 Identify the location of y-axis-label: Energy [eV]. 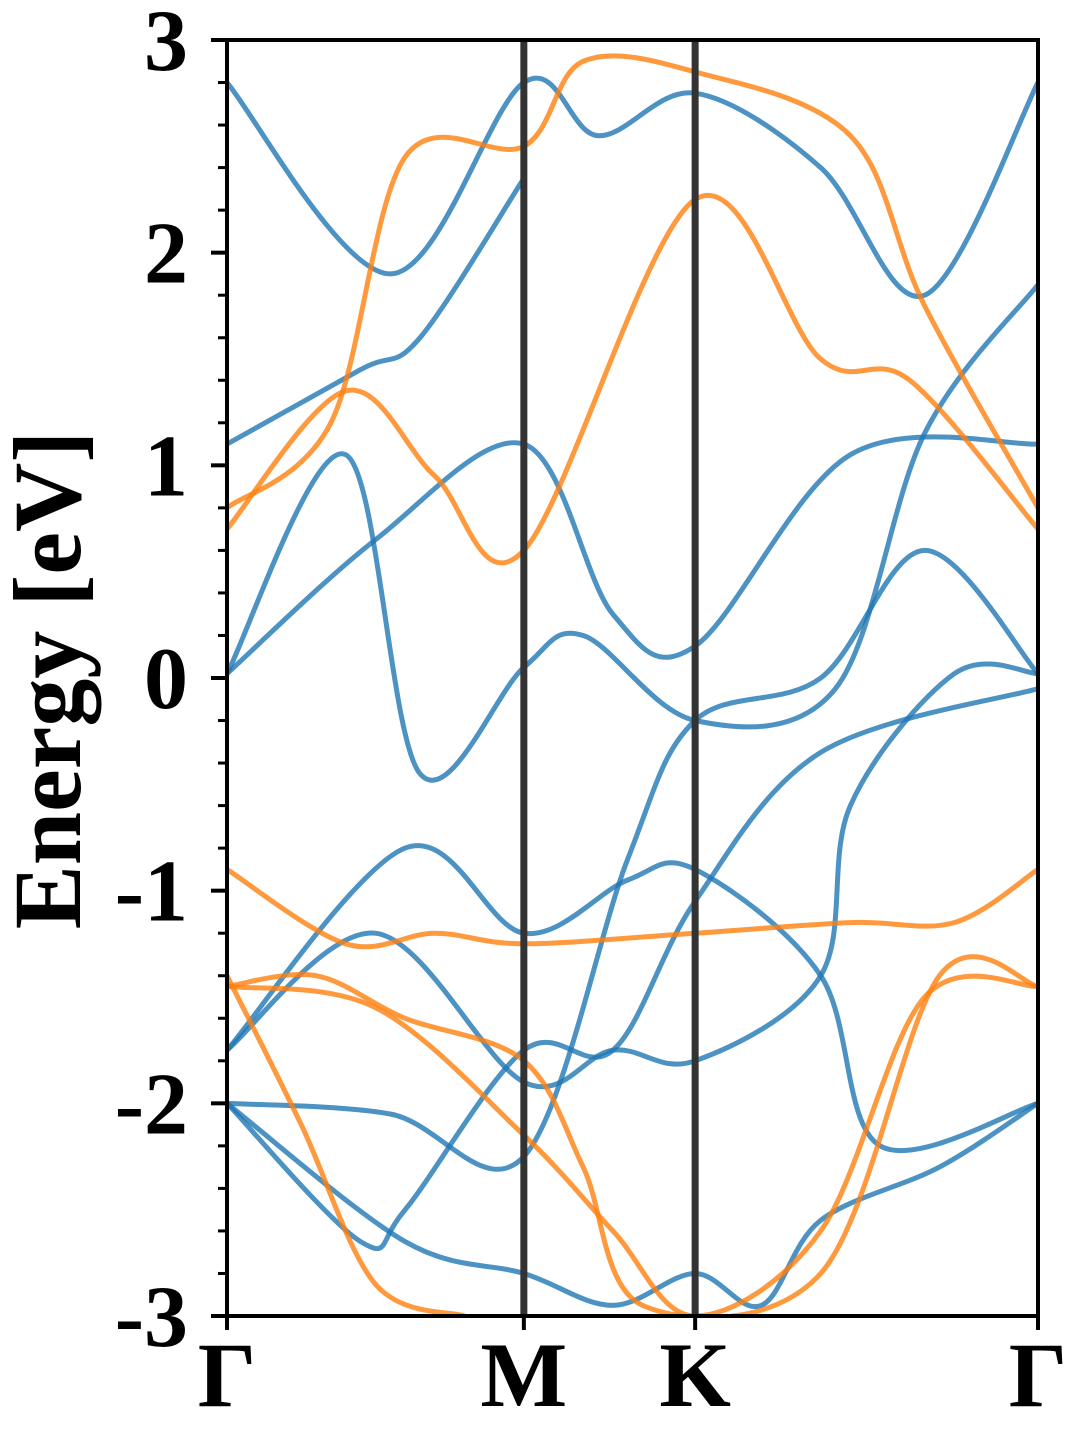
(50, 680).